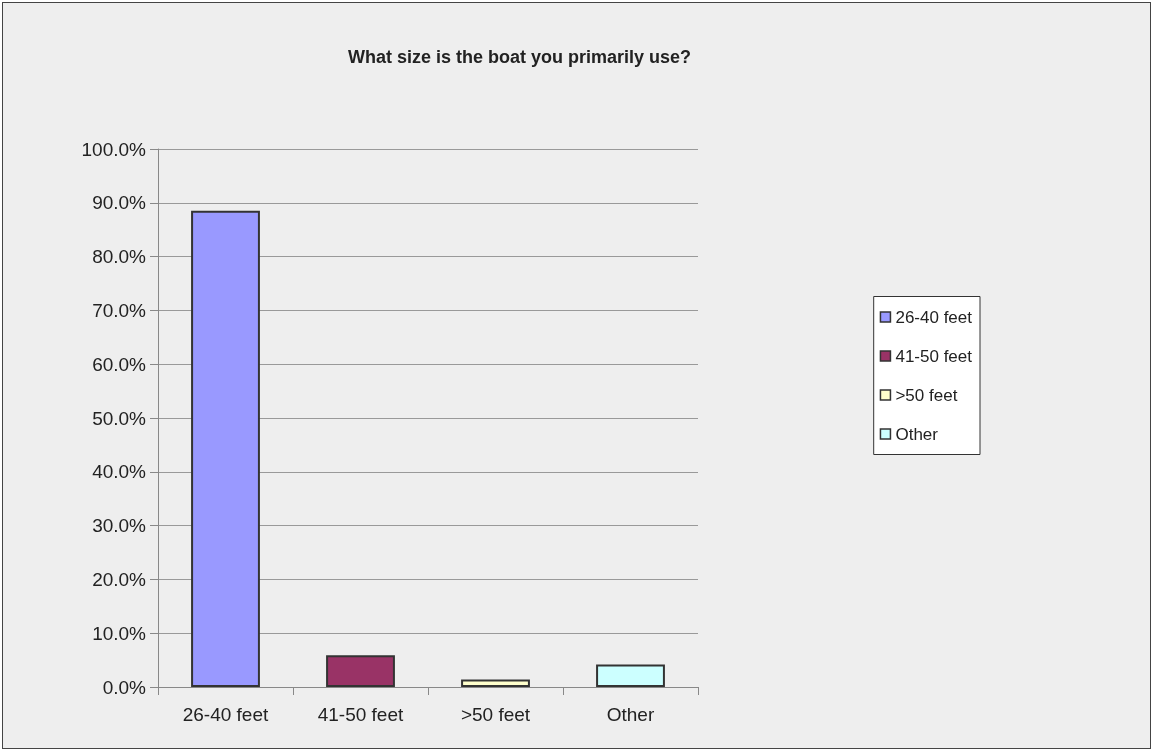 The image size is (1153, 751). I want to click on x-tick-label: >50 feet, so click(495, 714).